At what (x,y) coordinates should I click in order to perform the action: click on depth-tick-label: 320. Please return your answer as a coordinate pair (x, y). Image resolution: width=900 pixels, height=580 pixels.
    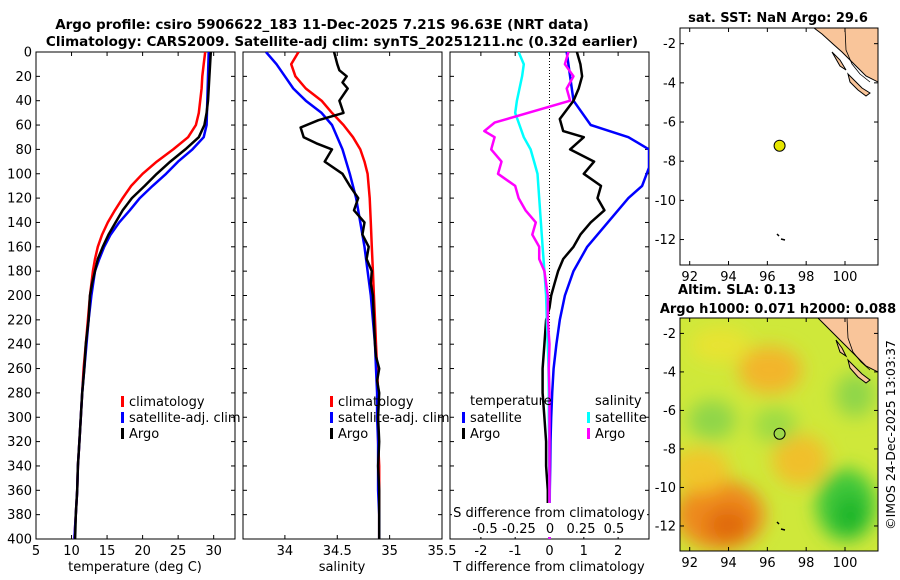
    Looking at the image, I should click on (19, 442).